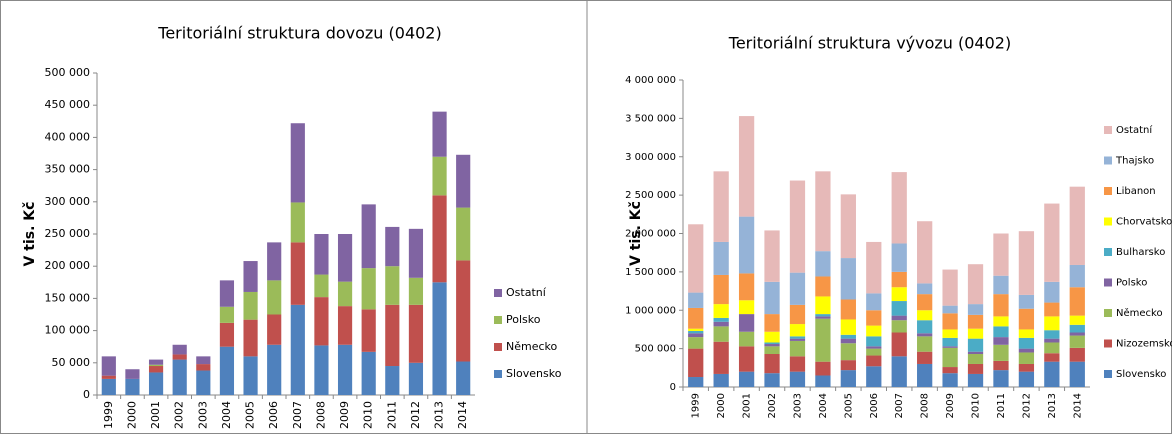  Describe the element at coordinates (155, 415) in the screenshot. I see `x-tick-label: 2001` at that location.